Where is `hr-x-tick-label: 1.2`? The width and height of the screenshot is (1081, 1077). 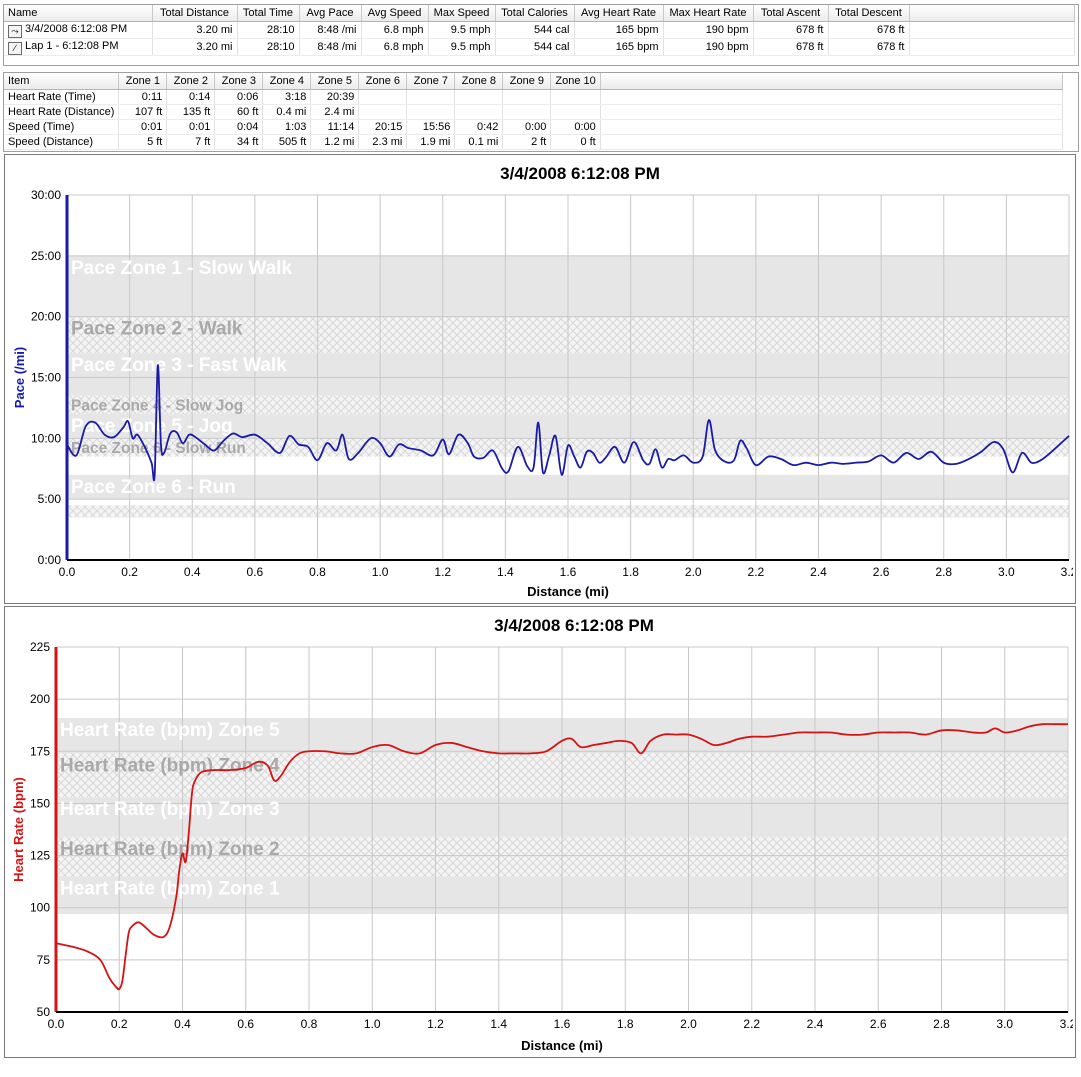 hr-x-tick-label: 1.2 is located at coordinates (435, 1024).